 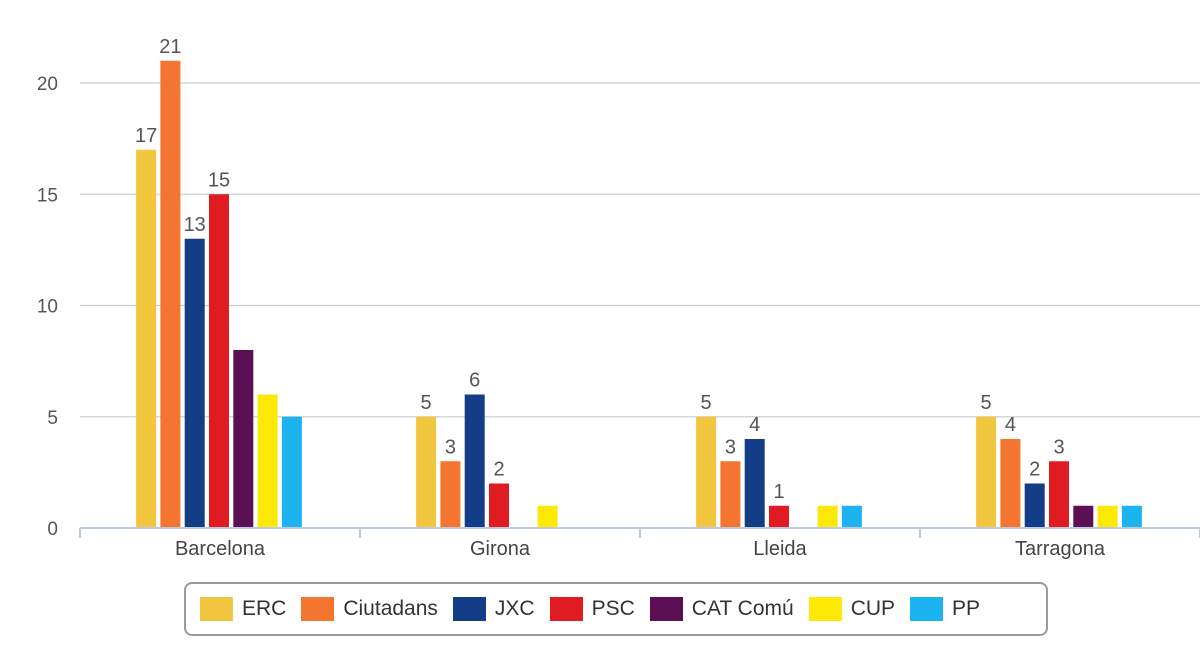 I want to click on x-tick-label: Barcelona, so click(x=220, y=549).